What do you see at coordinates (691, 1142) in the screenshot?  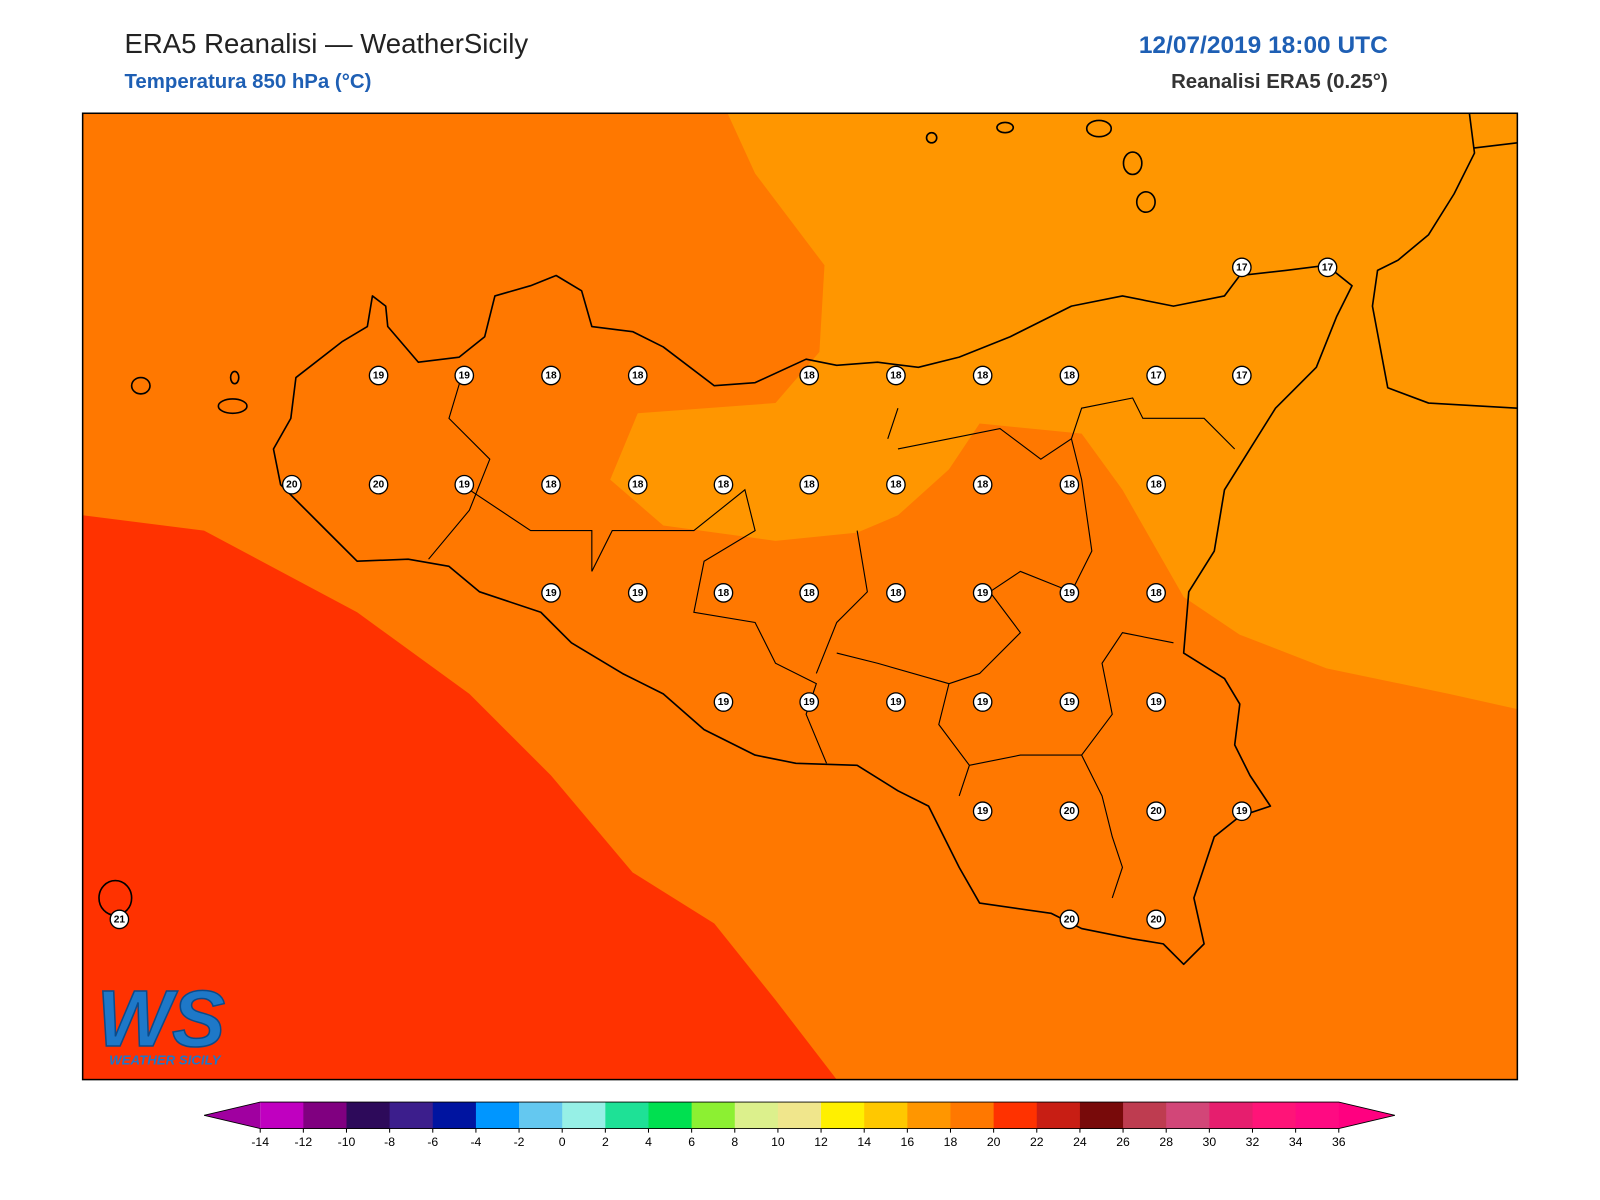 I see `colorbar-tick-label: 6` at bounding box center [691, 1142].